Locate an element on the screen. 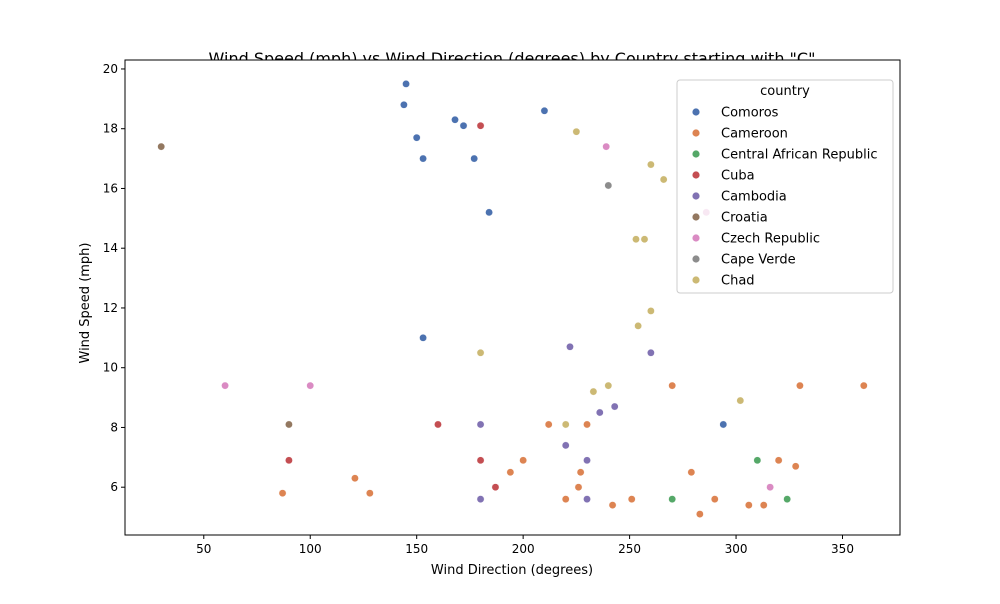 The width and height of the screenshot is (1000, 604). legend-marker-cuba is located at coordinates (695, 174).